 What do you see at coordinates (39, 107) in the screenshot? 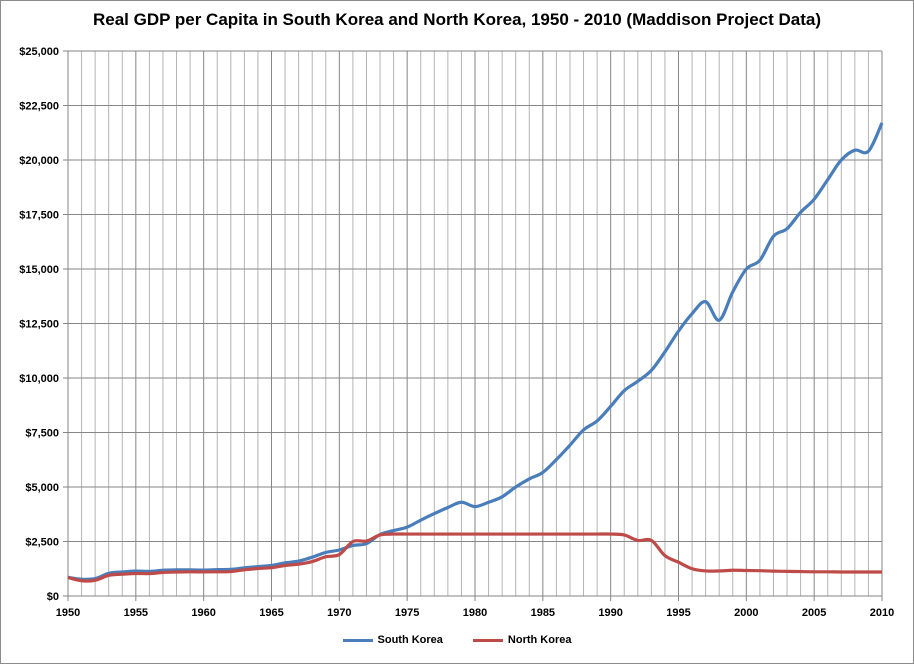
I see `y-tick-label: $22,500` at bounding box center [39, 107].